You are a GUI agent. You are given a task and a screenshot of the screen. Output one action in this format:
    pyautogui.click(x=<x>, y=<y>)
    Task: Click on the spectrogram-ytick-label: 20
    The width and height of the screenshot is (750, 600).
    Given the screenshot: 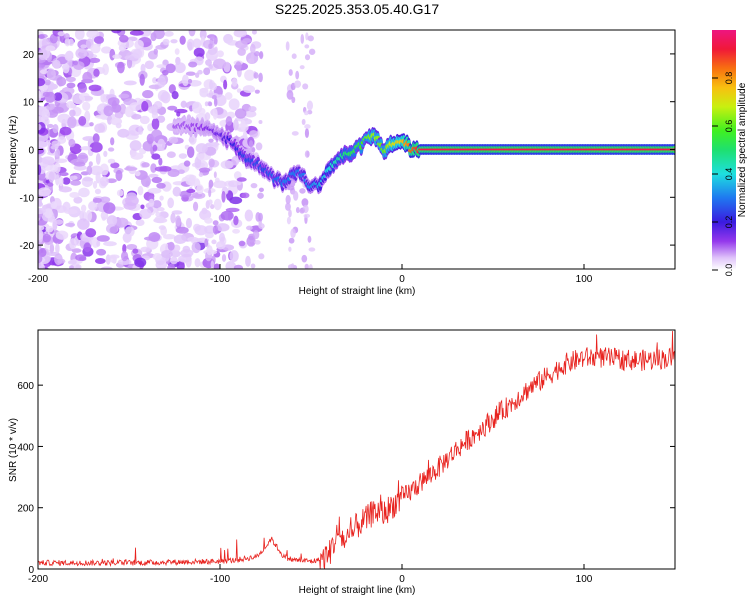 What is the action you would take?
    pyautogui.click(x=29, y=55)
    